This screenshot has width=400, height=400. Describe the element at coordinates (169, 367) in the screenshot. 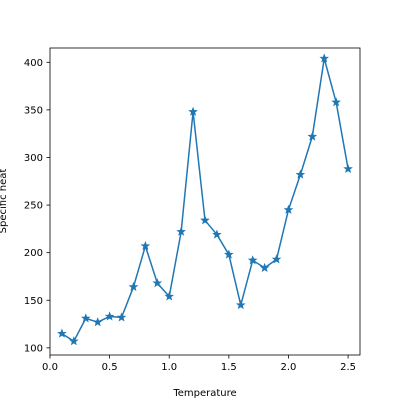

I see `x-tick-label: 1.0` at that location.